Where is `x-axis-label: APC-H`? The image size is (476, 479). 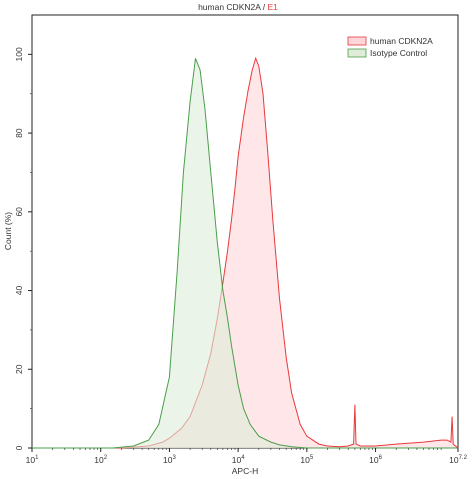 x-axis-label: APC-H is located at coordinates (245, 471).